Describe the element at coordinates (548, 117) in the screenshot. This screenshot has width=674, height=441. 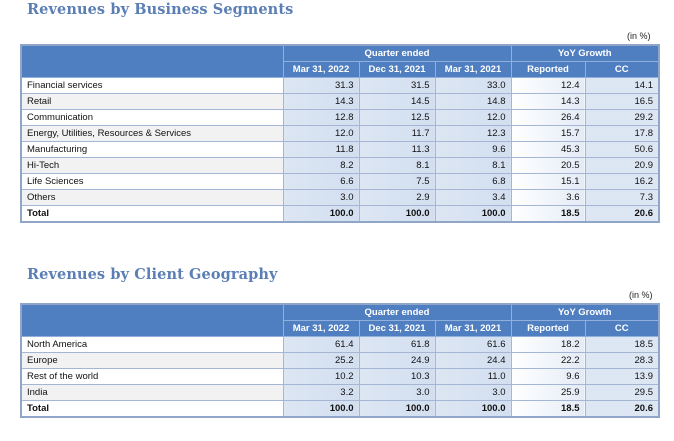
I see `cell-value: 26.4` at that location.